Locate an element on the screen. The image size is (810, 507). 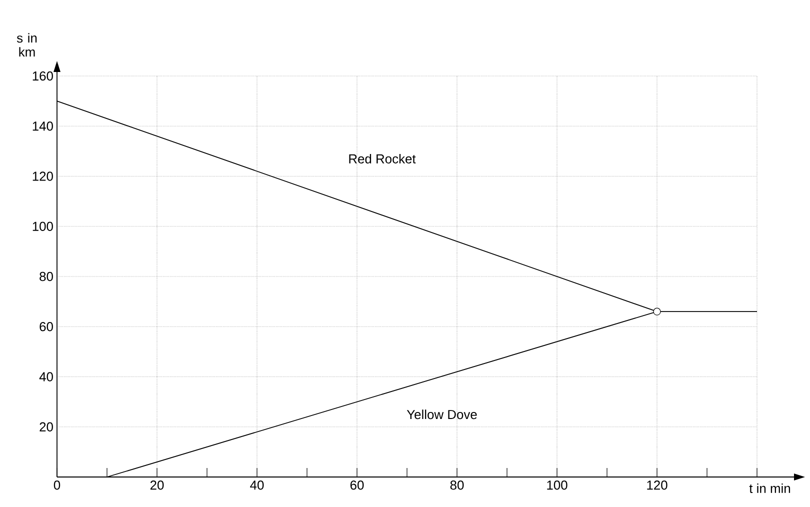
y-axis-title: s in km is located at coordinates (26, 44).